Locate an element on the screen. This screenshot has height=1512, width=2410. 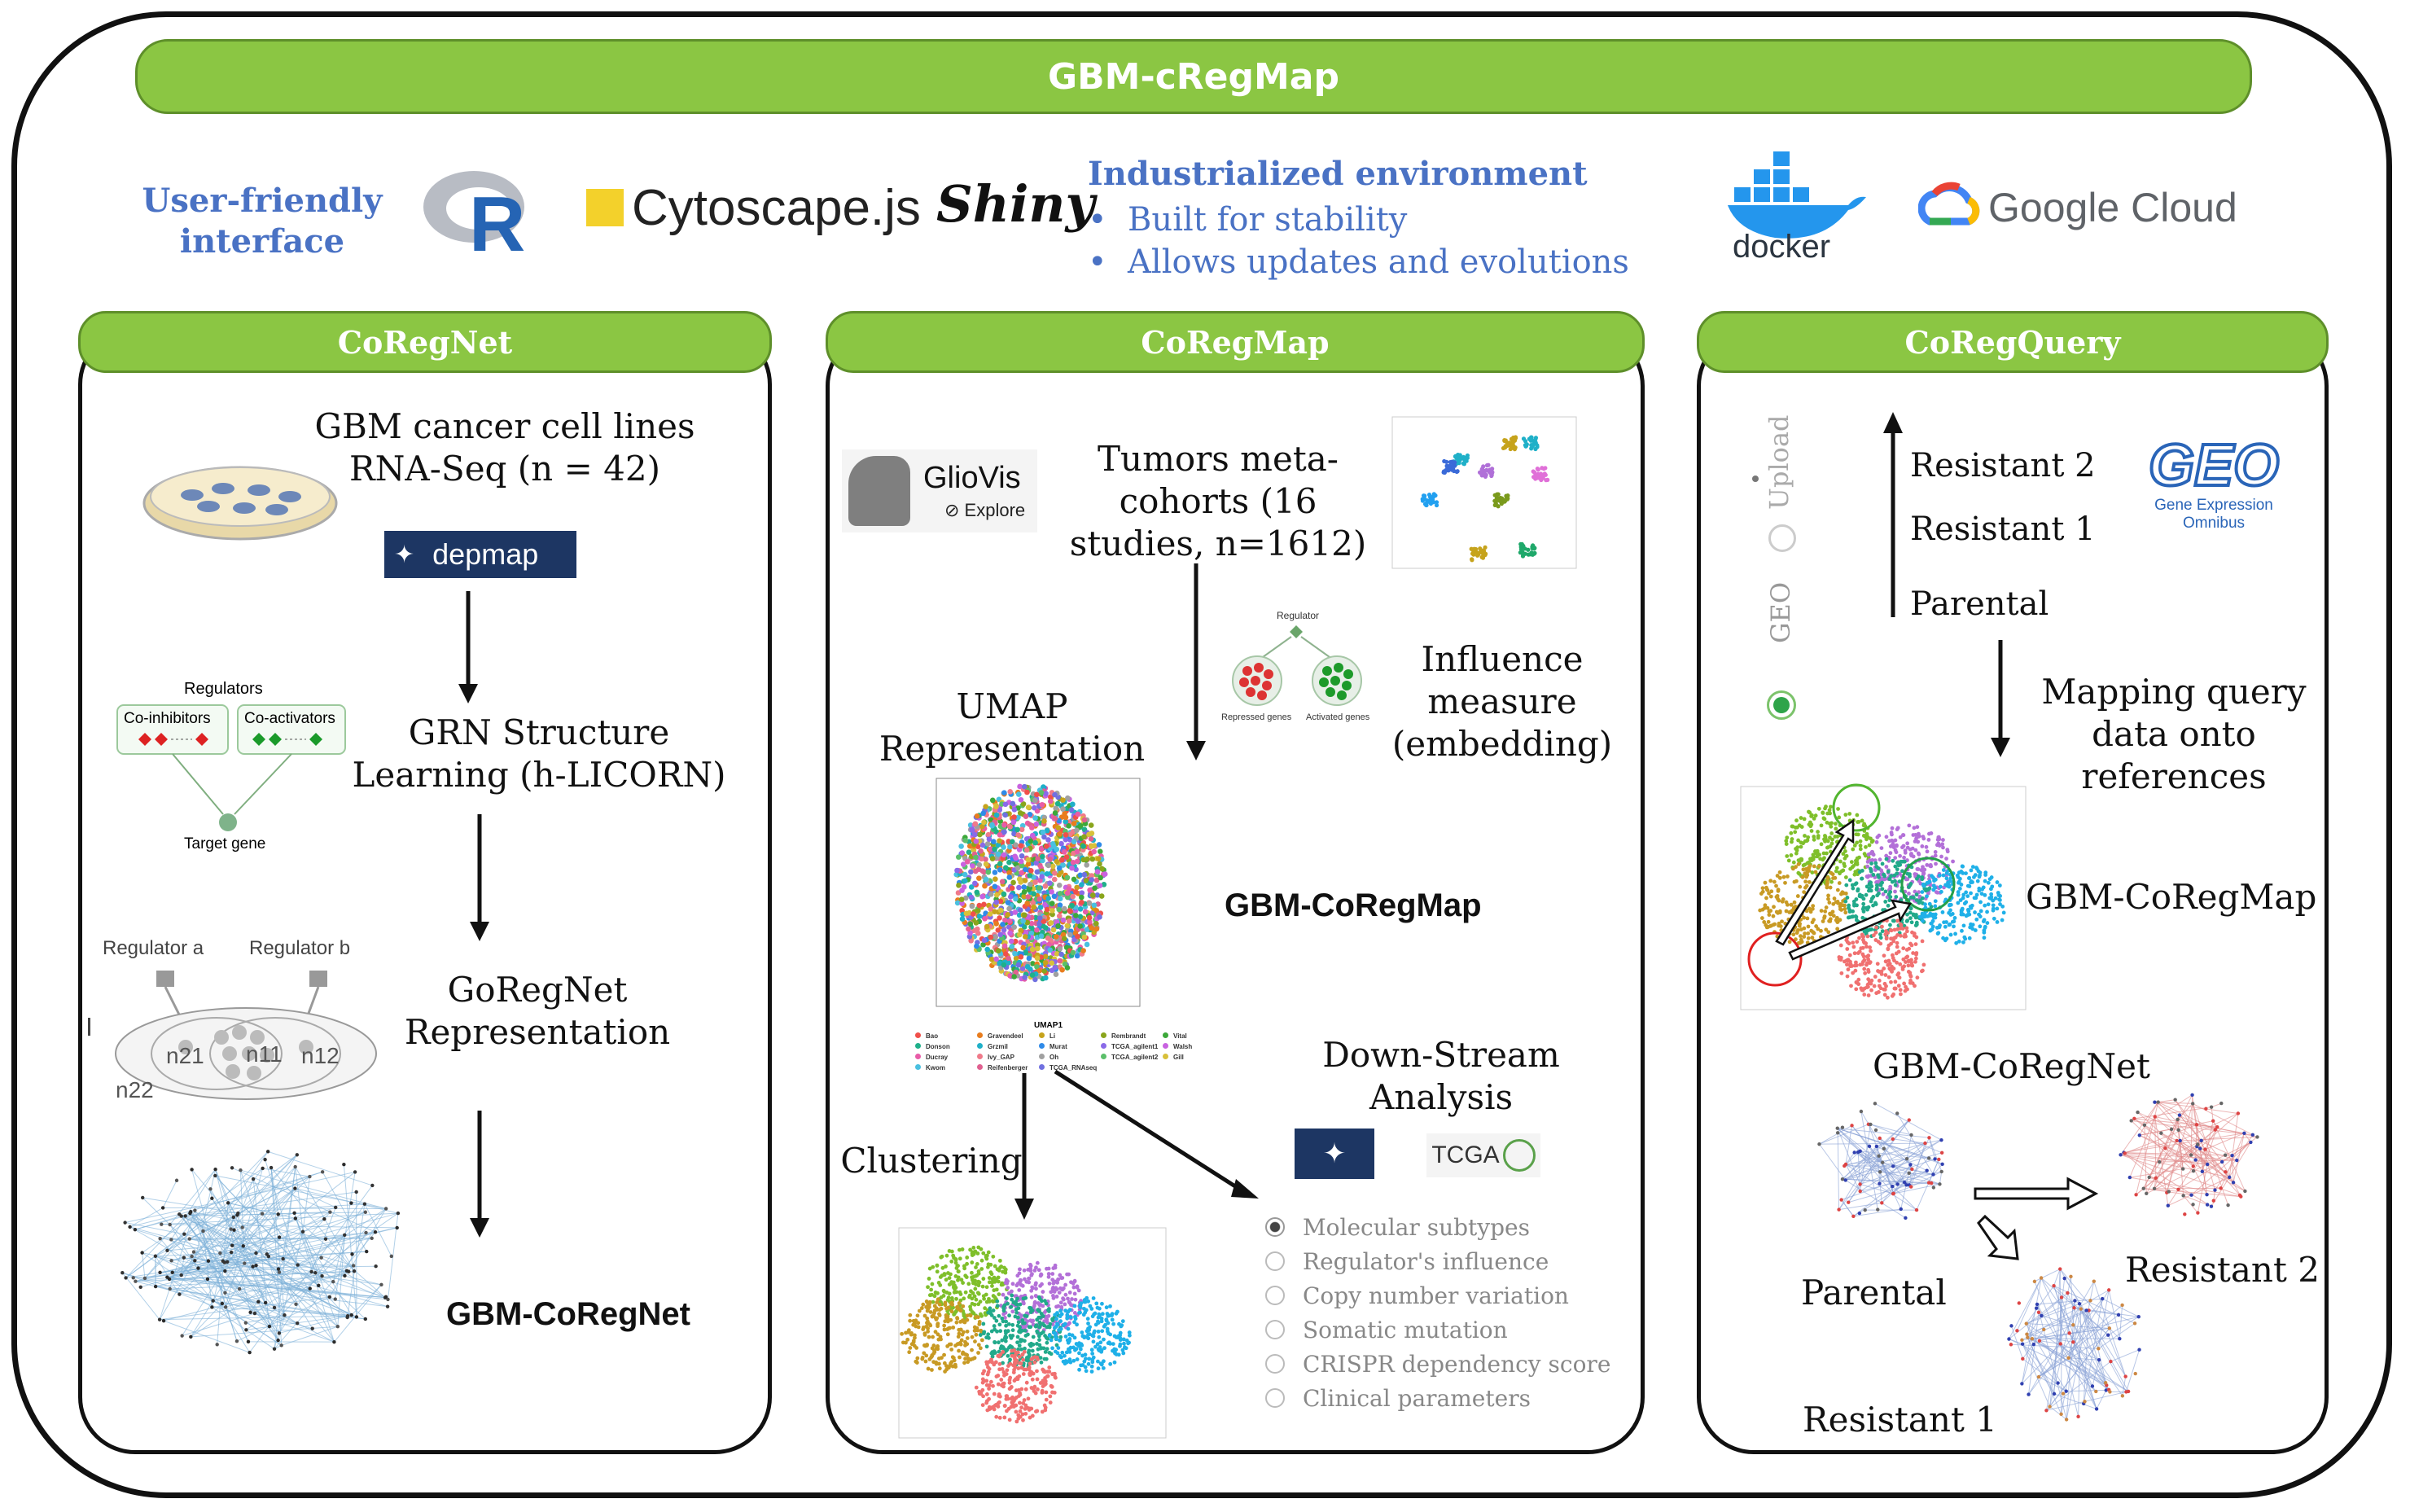
coregnet-title: CoRegNet is located at coordinates (425, 342).